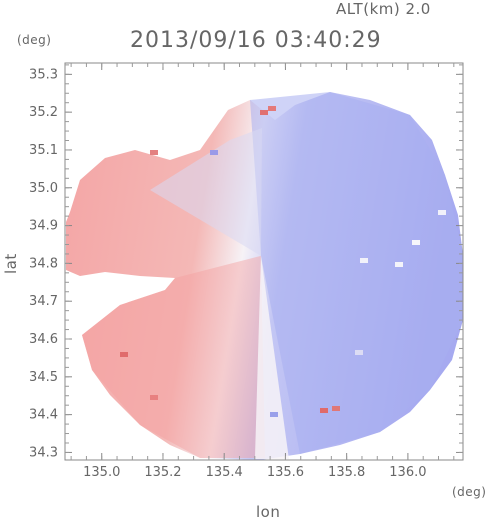  What do you see at coordinates (173, 356) in the screenshot?
I see `approaching-sector` at bounding box center [173, 356].